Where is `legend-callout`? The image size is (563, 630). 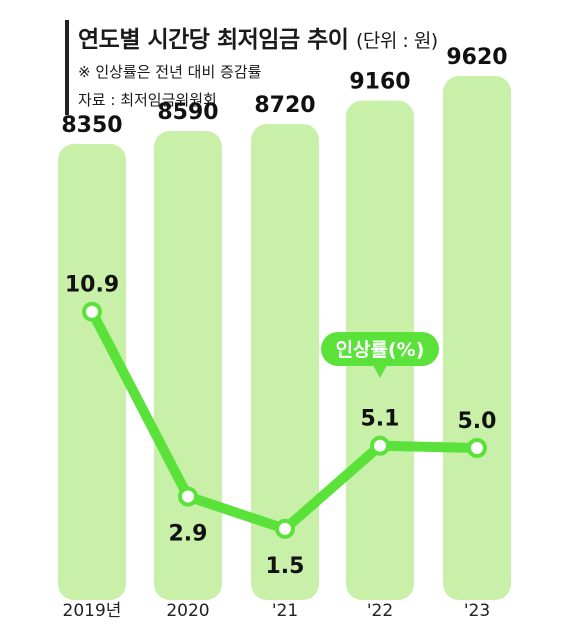 legend-callout is located at coordinates (380, 349).